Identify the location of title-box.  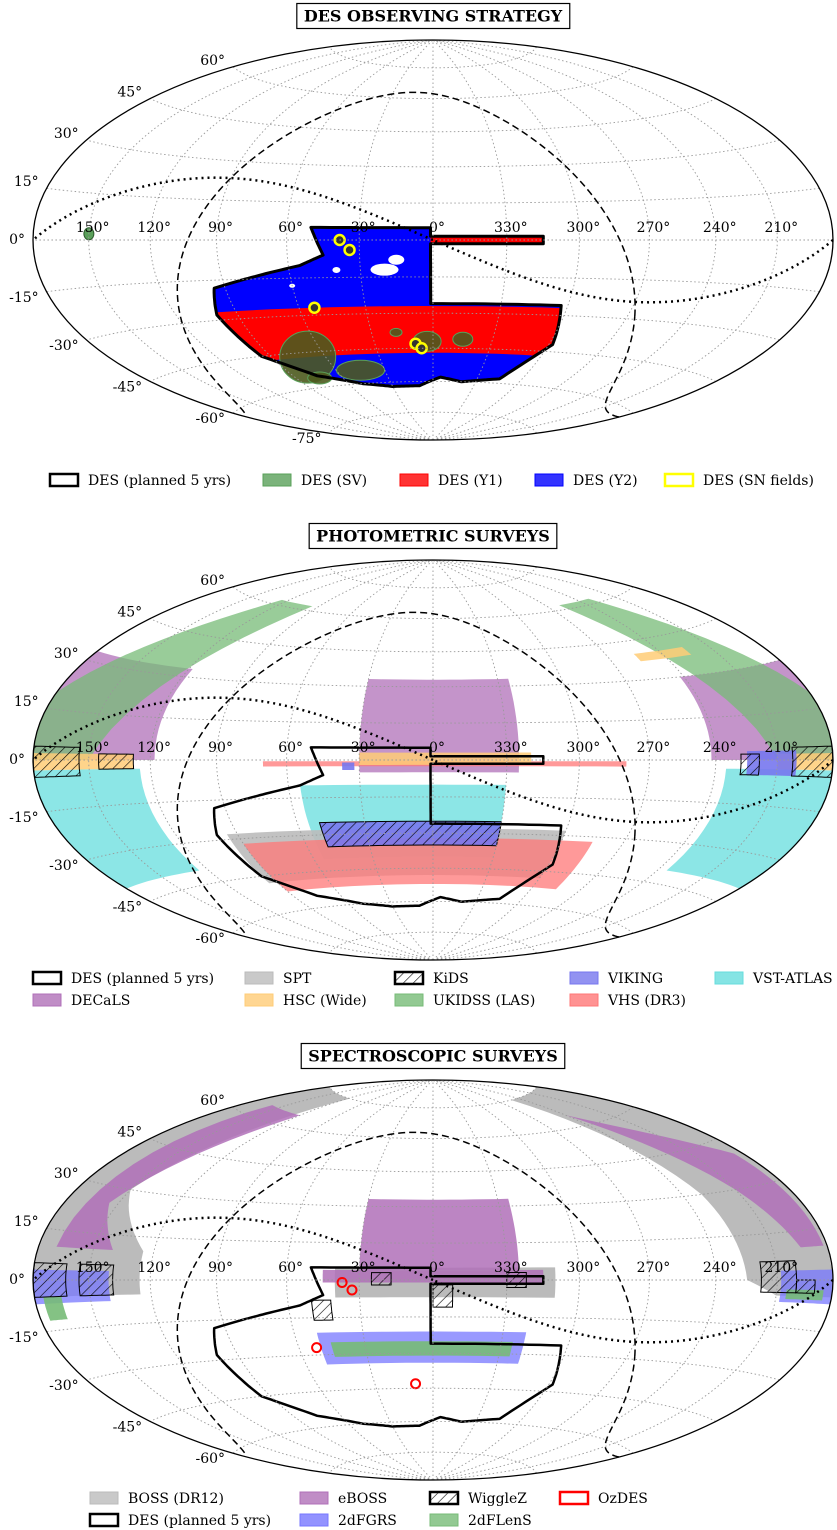
(433, 16).